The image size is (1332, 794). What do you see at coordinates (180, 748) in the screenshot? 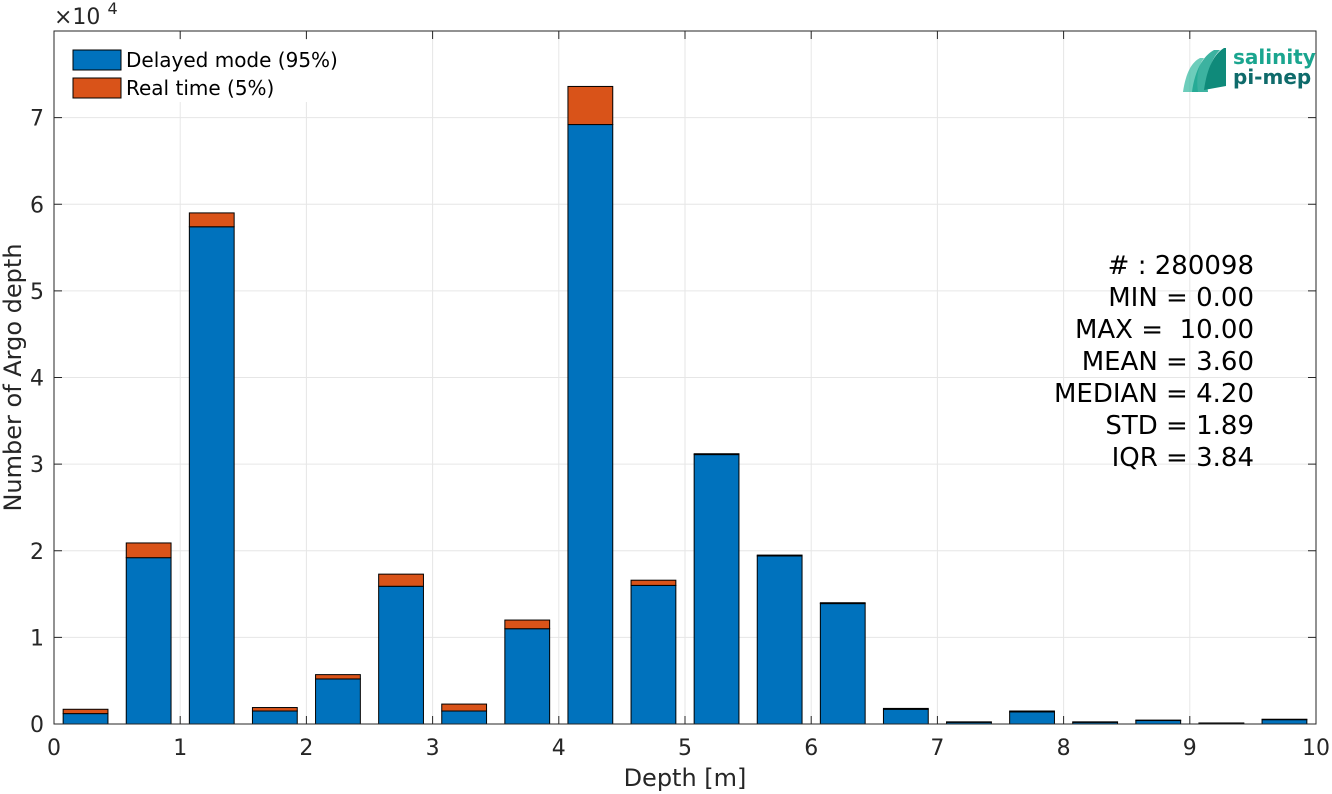
I see `x-tick-label: 1` at bounding box center [180, 748].